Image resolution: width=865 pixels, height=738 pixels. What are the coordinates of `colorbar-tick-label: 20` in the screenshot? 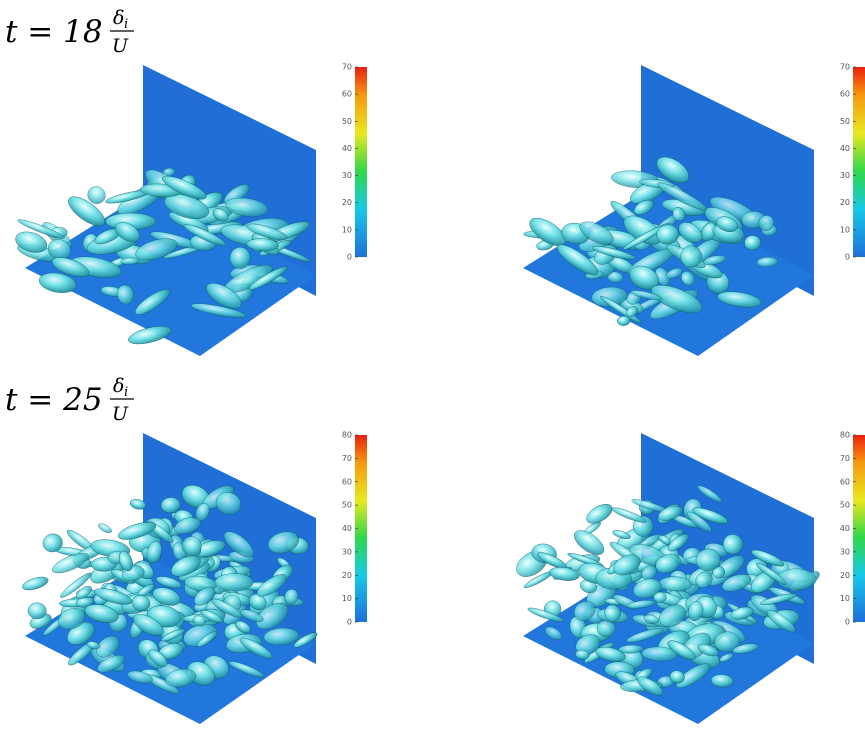 It's located at (845, 202).